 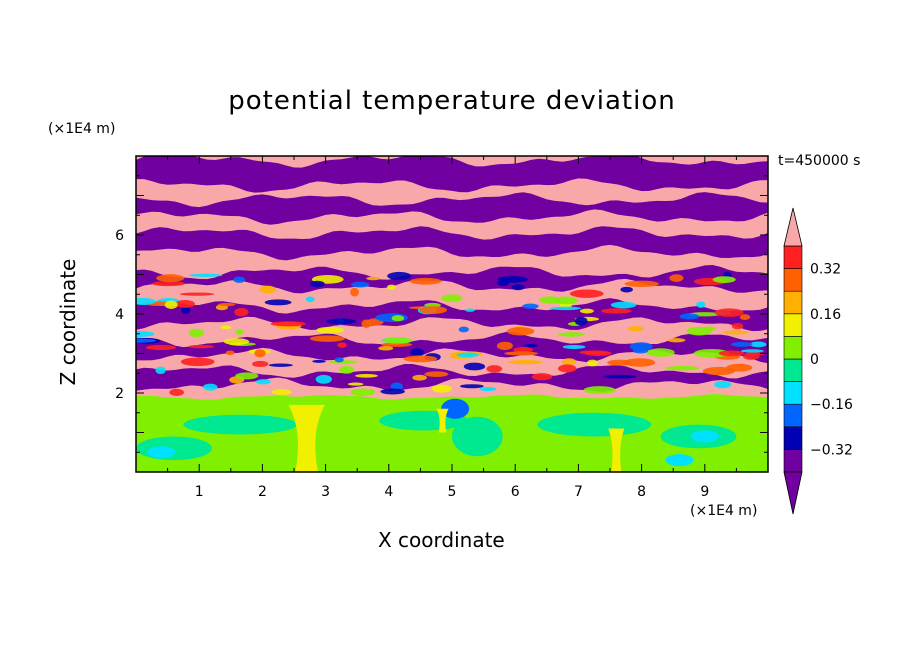 I want to click on colorbar: 0.32 0.16 0 −0.16 −0.32, so click(x=818, y=361).